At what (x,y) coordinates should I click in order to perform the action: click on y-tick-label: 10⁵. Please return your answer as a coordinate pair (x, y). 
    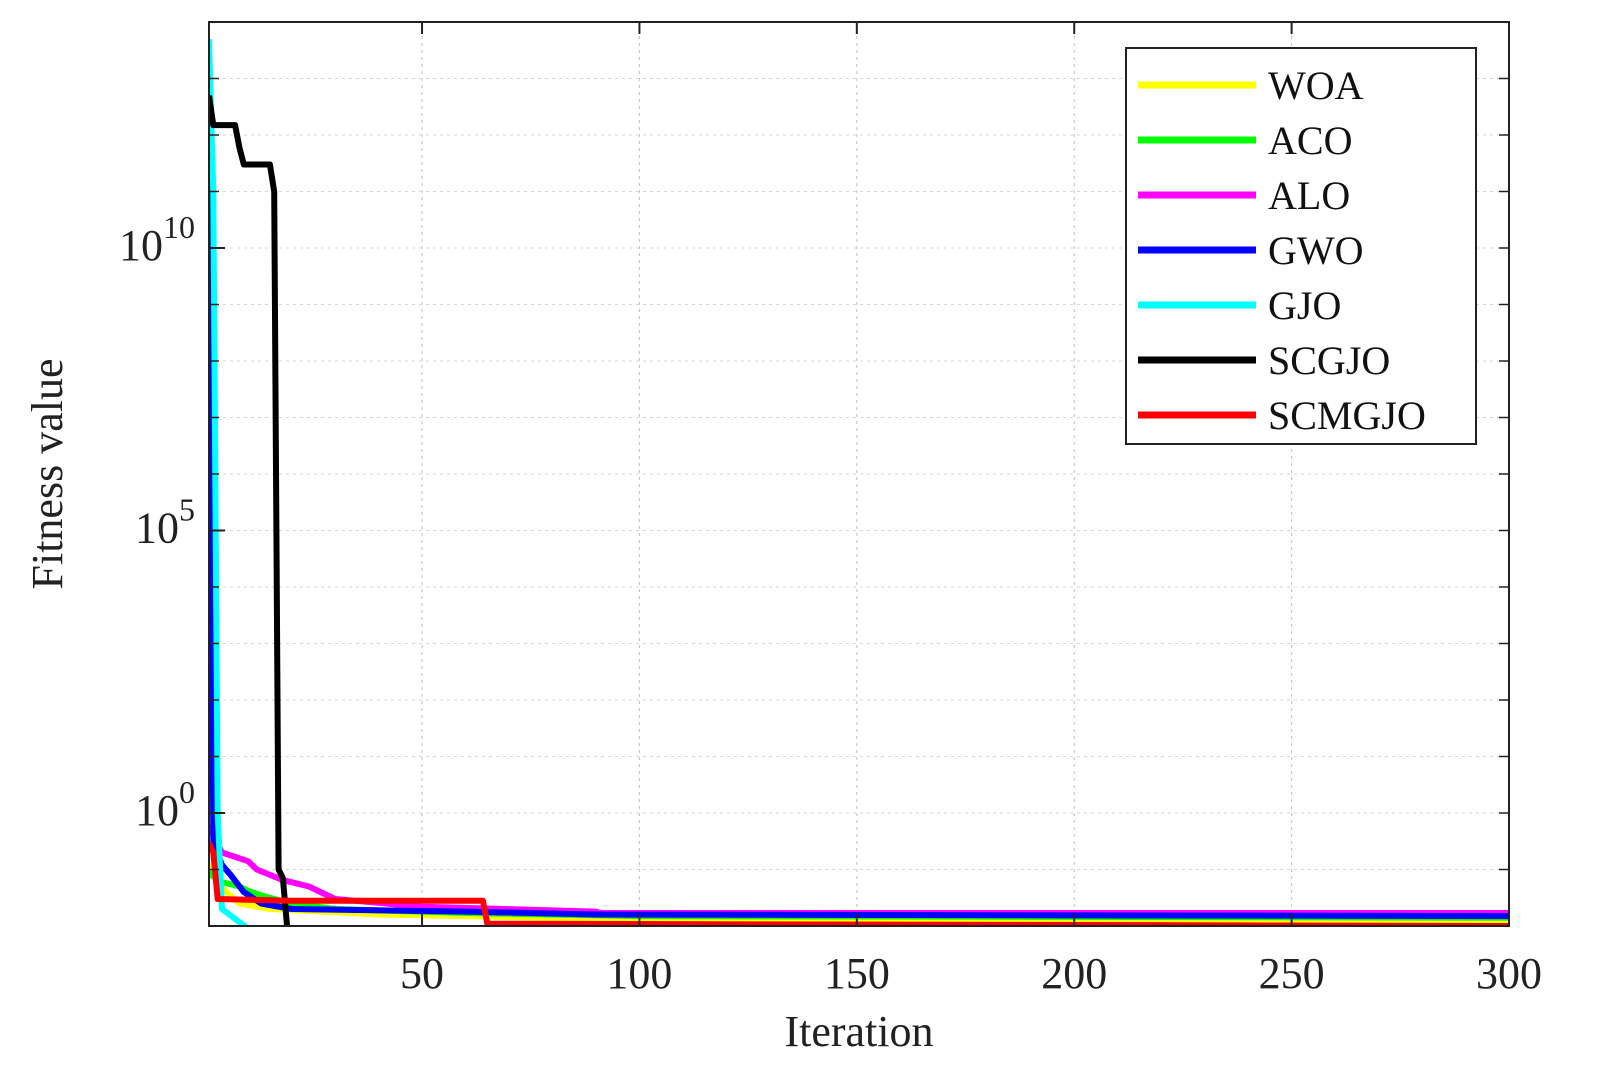
    Looking at the image, I should click on (165, 522).